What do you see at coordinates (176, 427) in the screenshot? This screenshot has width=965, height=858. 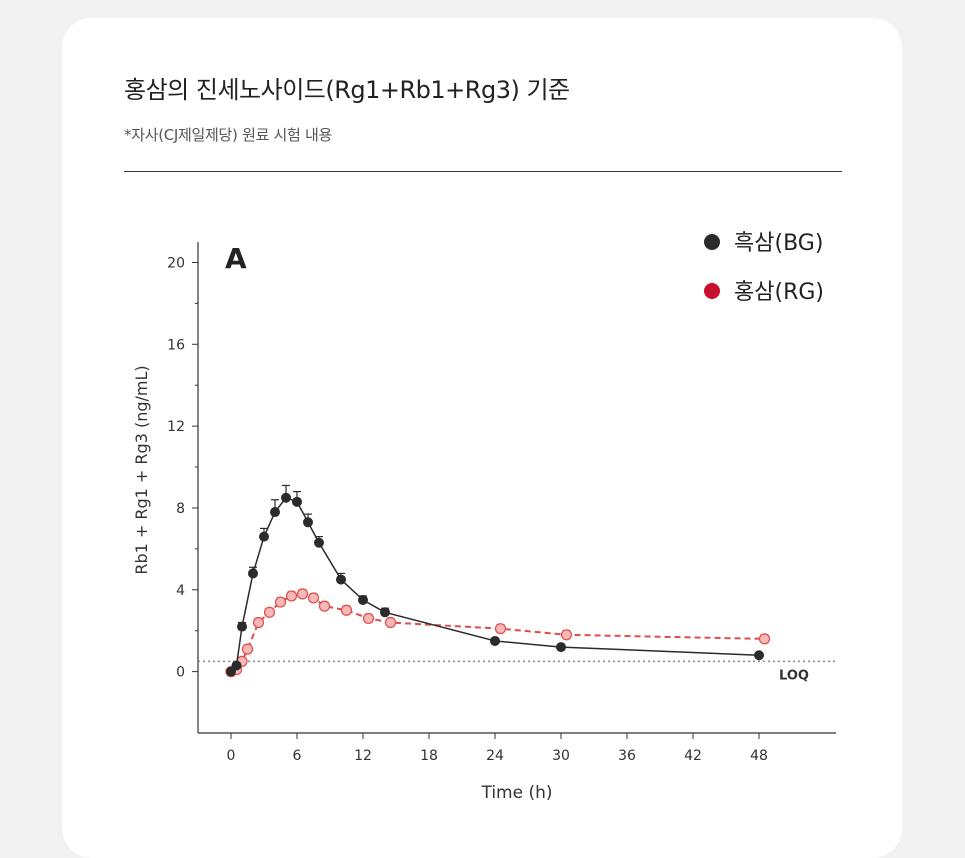 I see `y-tick-label: 12` at bounding box center [176, 427].